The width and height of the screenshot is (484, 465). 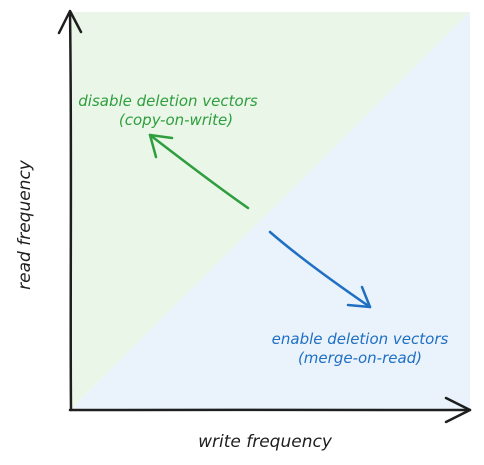 I want to click on copy-on-write-label-line1: disable deletion vectors, so click(x=168, y=101).